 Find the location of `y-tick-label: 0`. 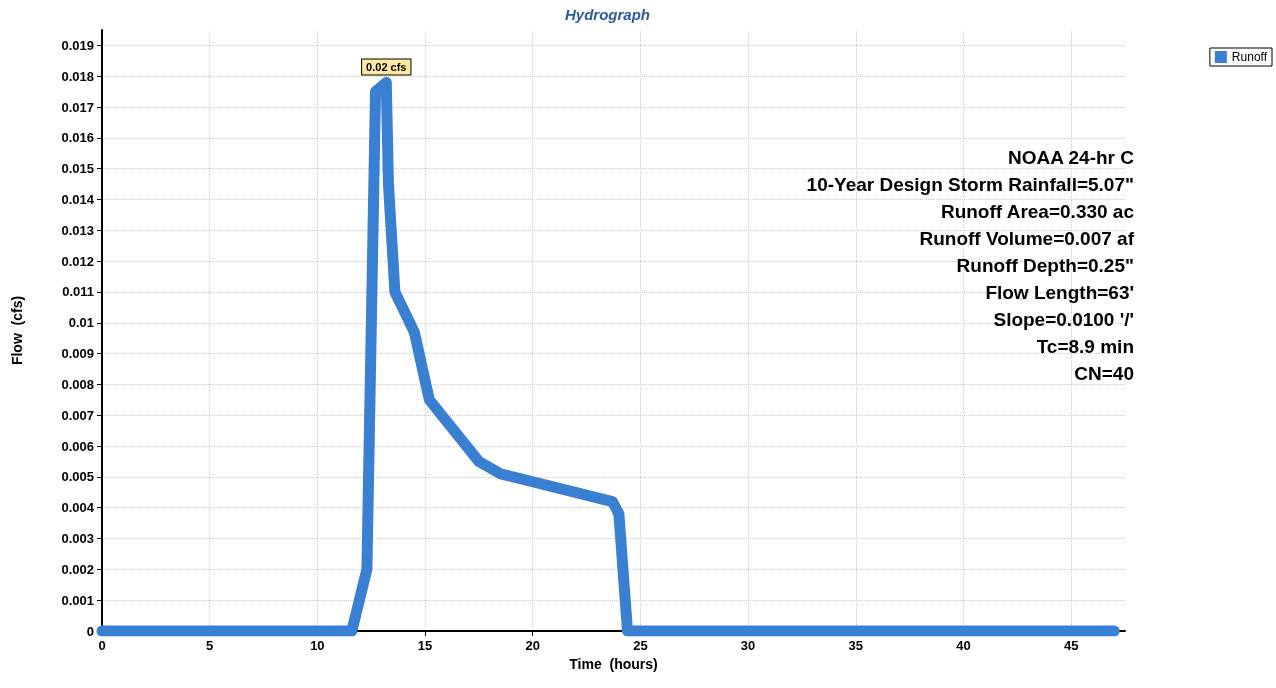

y-tick-label: 0 is located at coordinates (90, 631).